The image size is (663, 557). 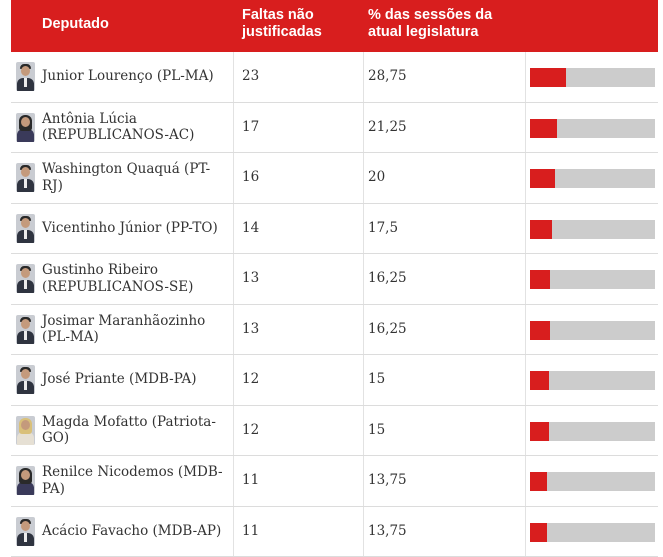 What do you see at coordinates (135, 531) in the screenshot?
I see `deputy-name: Acácio Favacho (MDB-AP)` at bounding box center [135, 531].